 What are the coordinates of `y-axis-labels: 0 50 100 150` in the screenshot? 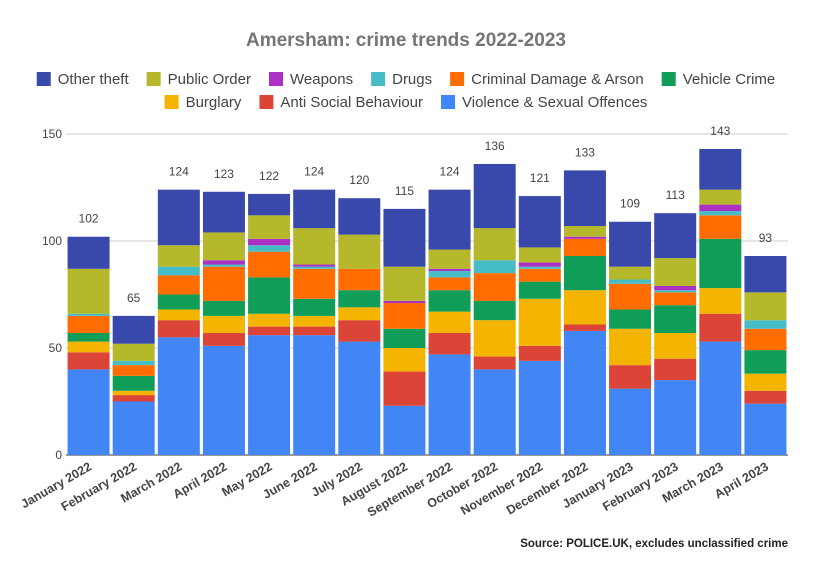 It's located at (52, 294).